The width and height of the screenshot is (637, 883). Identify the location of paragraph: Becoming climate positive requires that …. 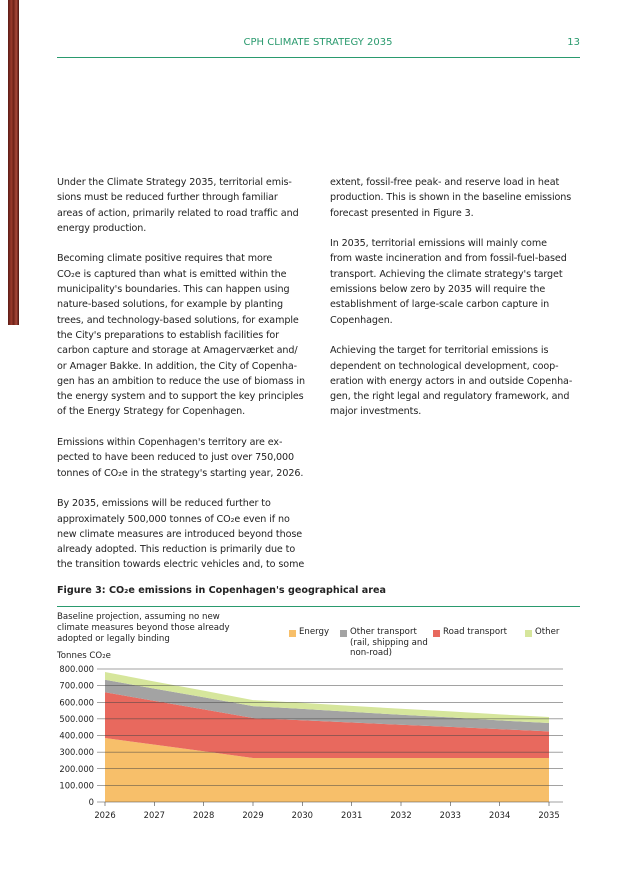
(187, 335).